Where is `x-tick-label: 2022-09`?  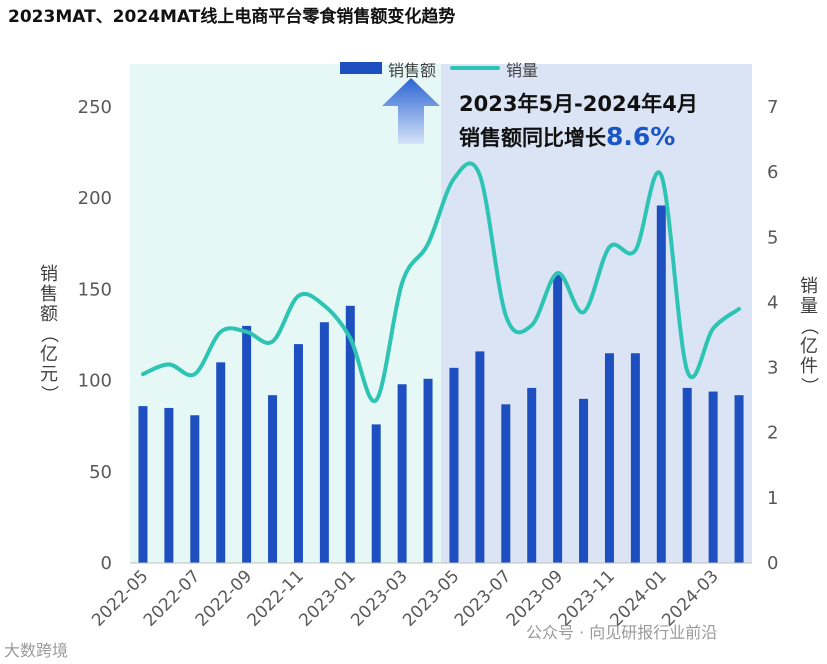 x-tick-label: 2022-09 is located at coordinates (224, 598).